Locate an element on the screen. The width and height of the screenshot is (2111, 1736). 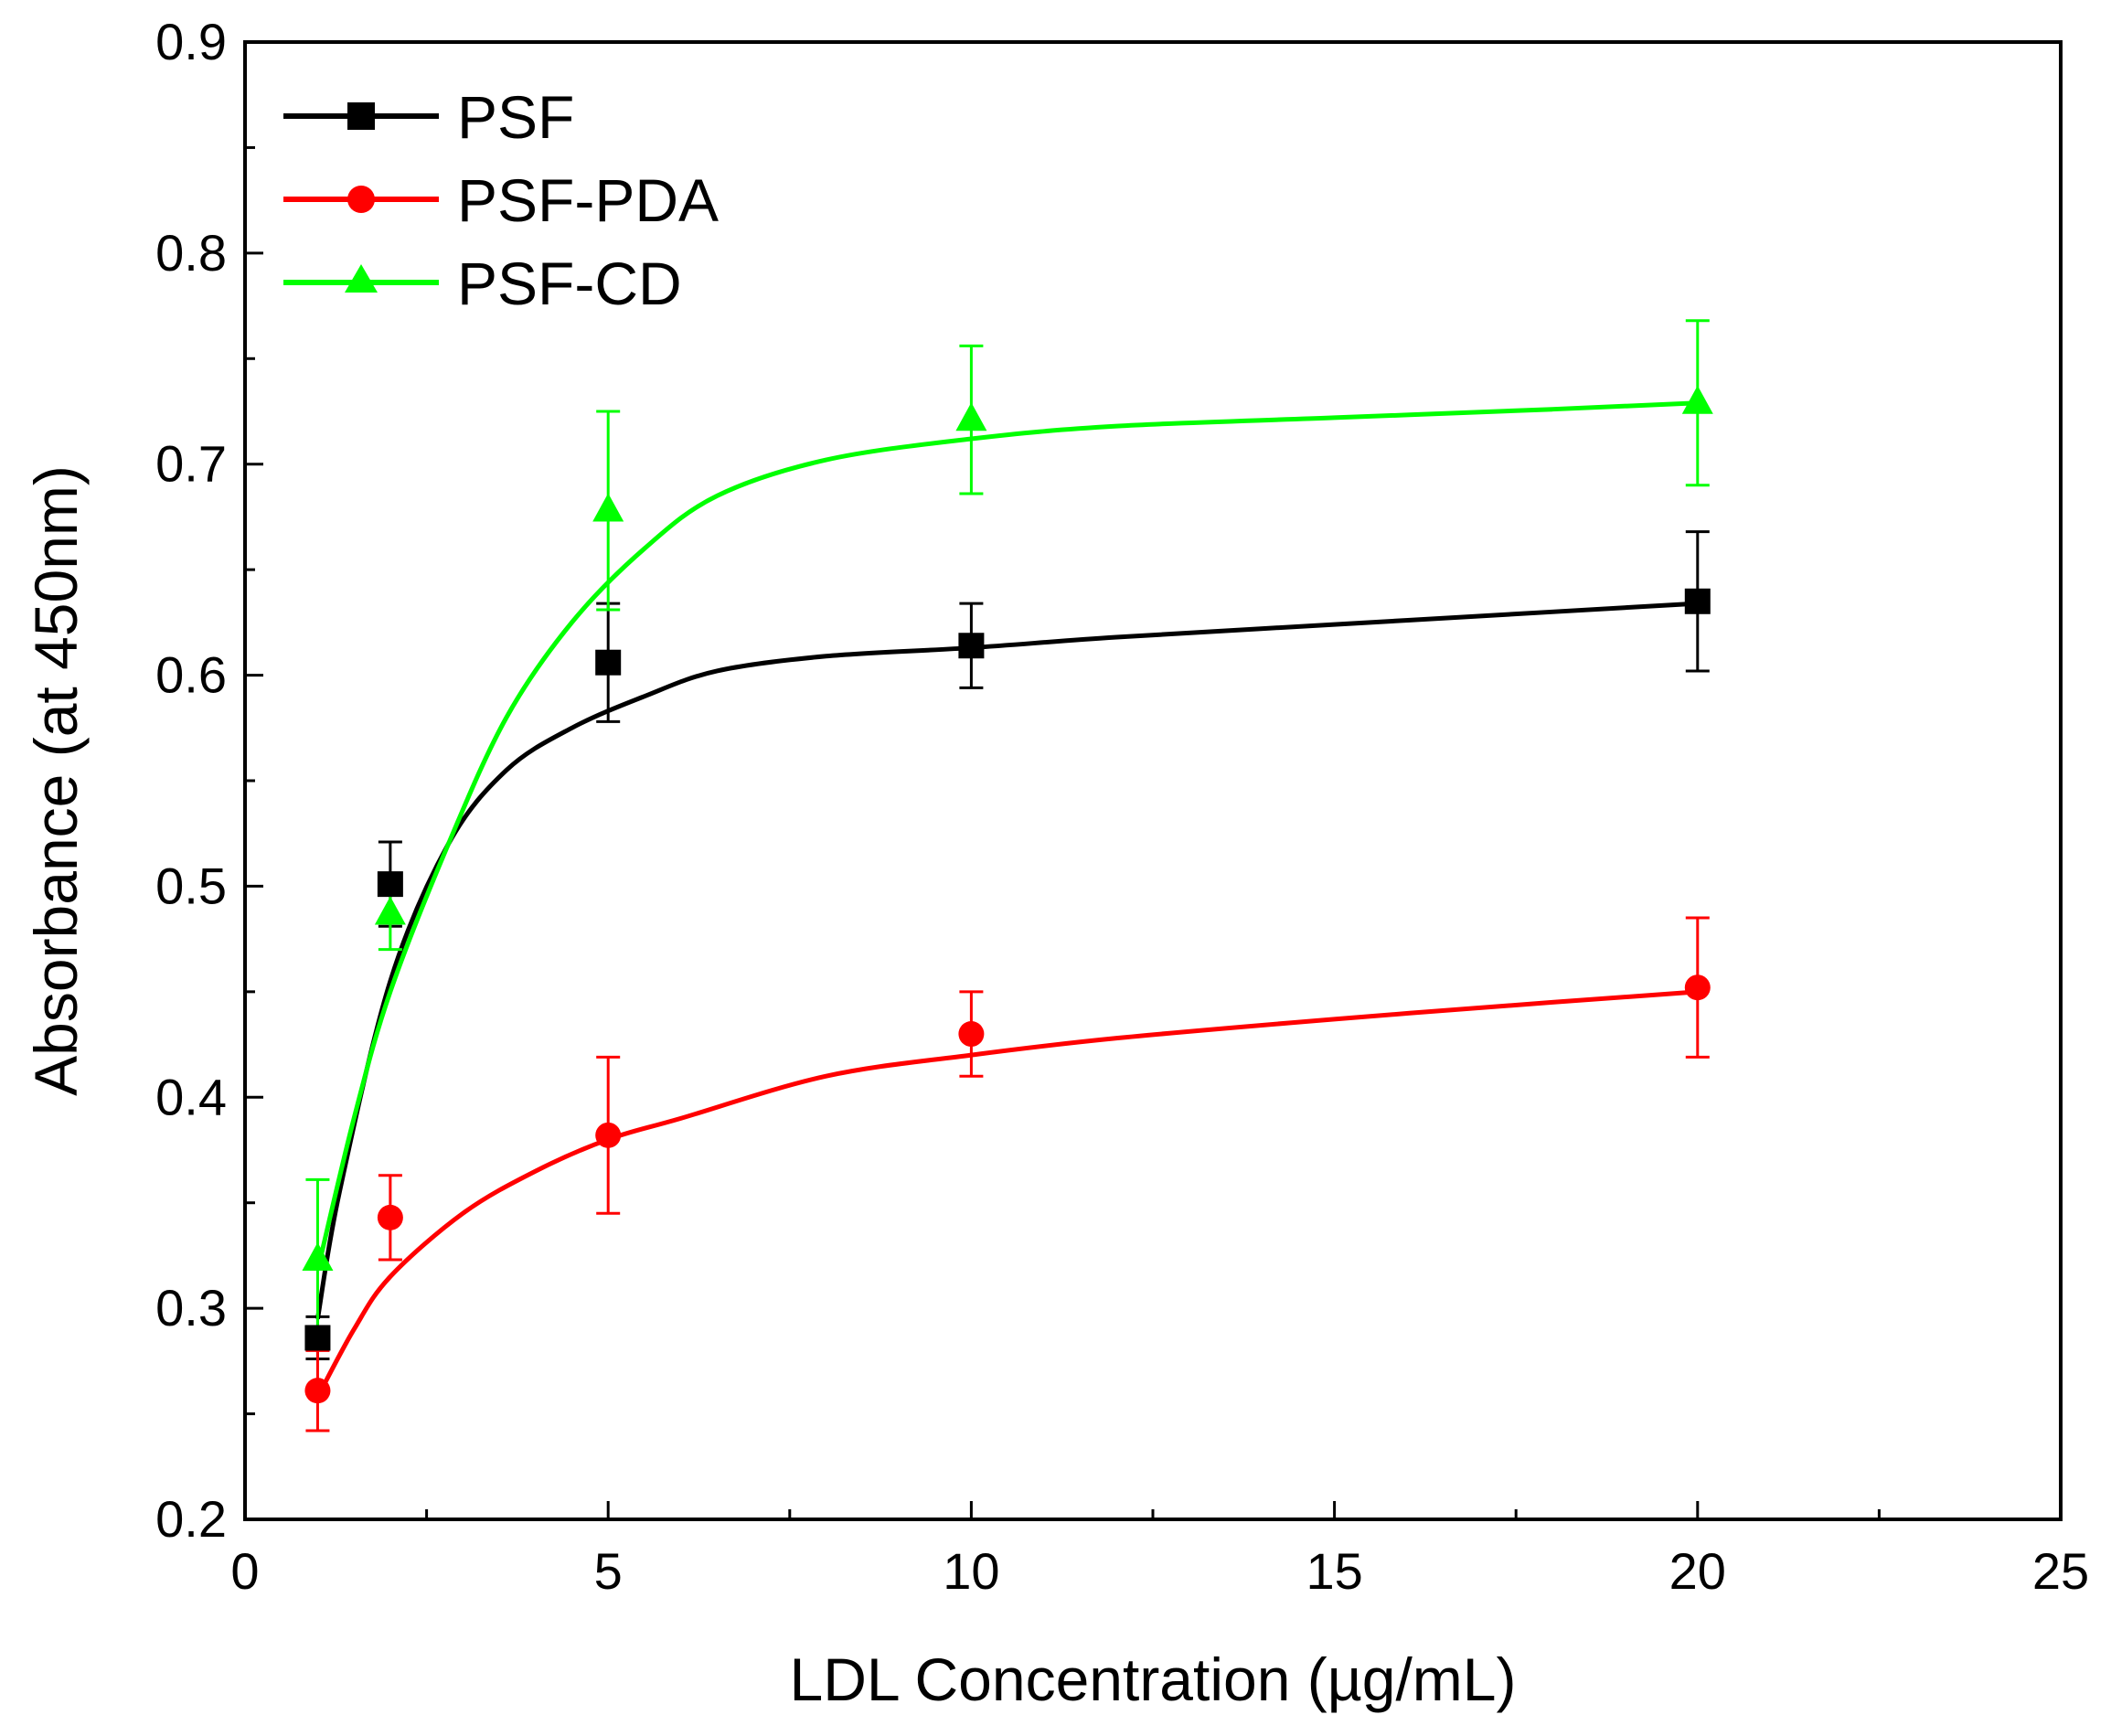
legend: PSF PSF-PDA PSF-CD is located at coordinates (501, 200).